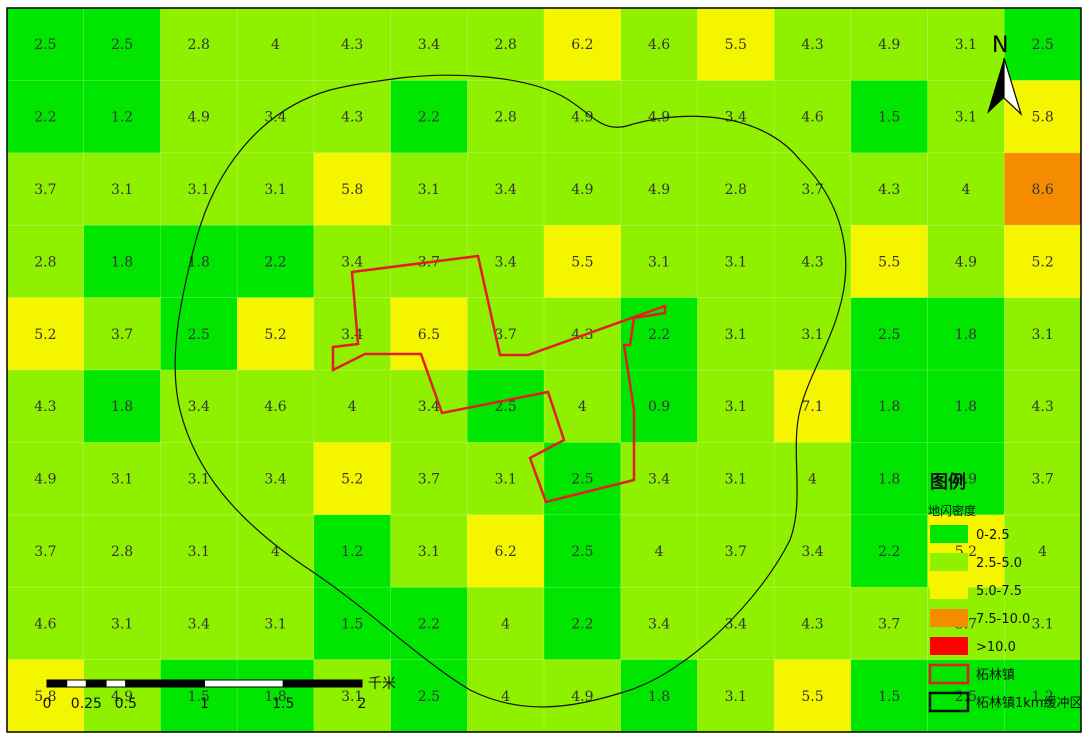 The height and width of the screenshot is (738, 1089). What do you see at coordinates (382, 684) in the screenshot?
I see `scale-unit: 千米` at bounding box center [382, 684].